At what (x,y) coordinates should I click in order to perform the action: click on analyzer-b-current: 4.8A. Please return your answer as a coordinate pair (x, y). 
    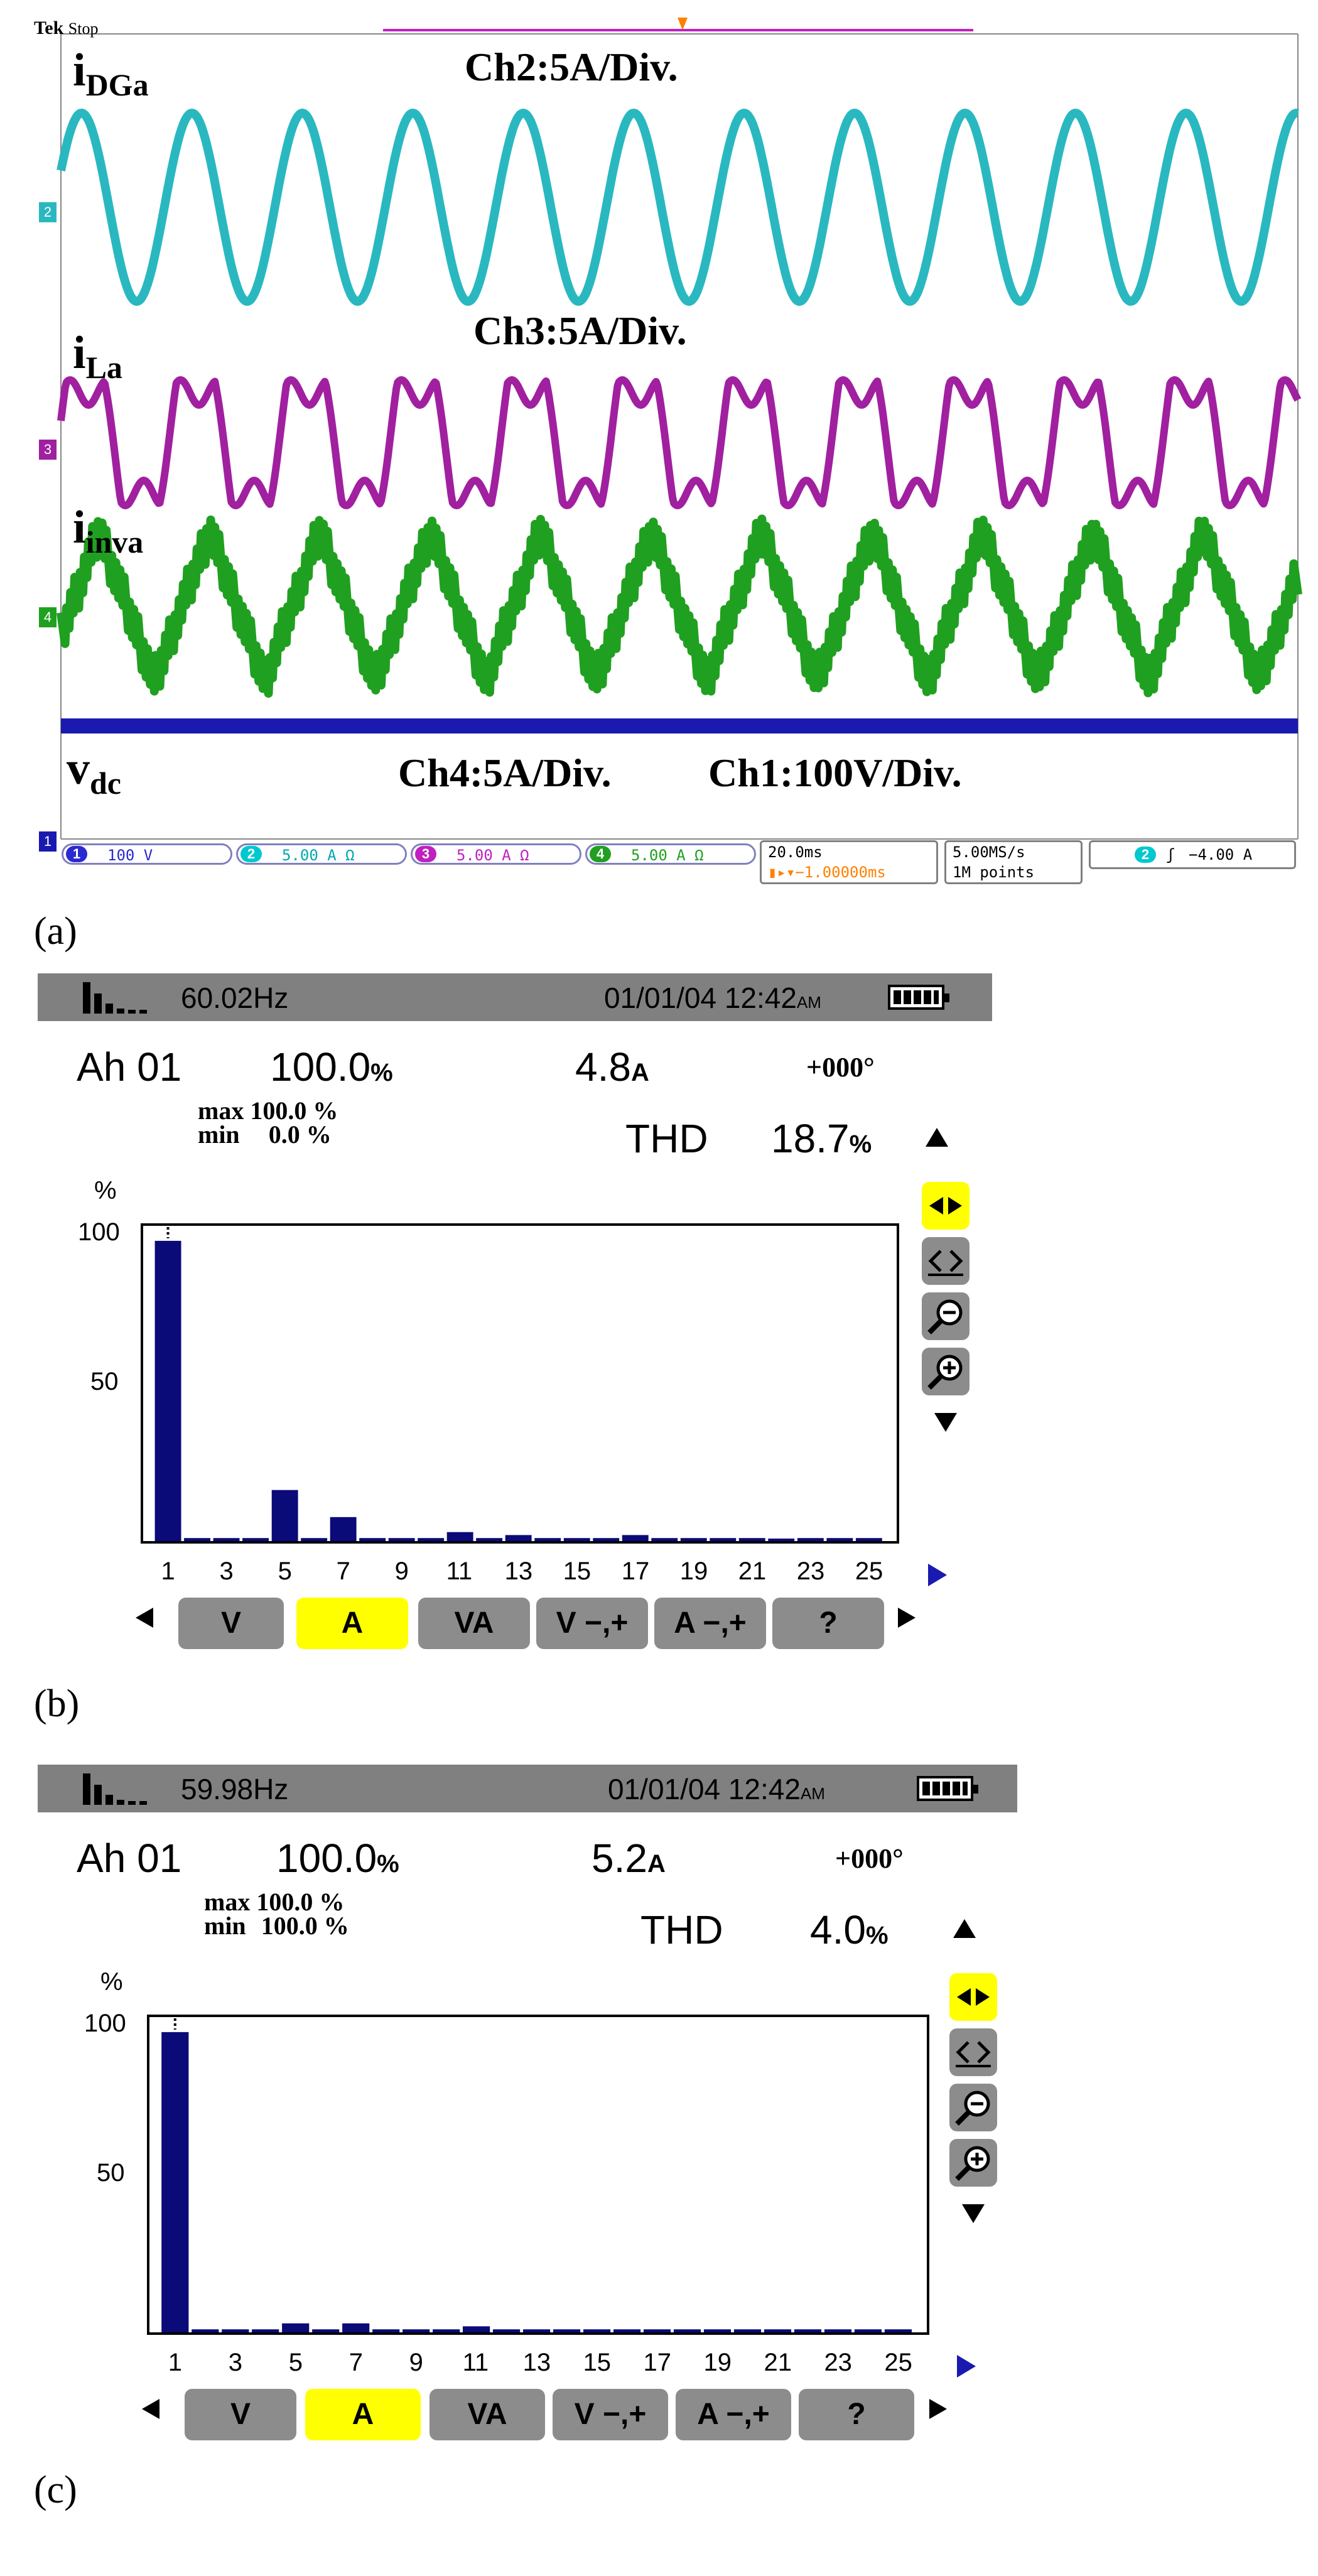
    Looking at the image, I should click on (612, 1067).